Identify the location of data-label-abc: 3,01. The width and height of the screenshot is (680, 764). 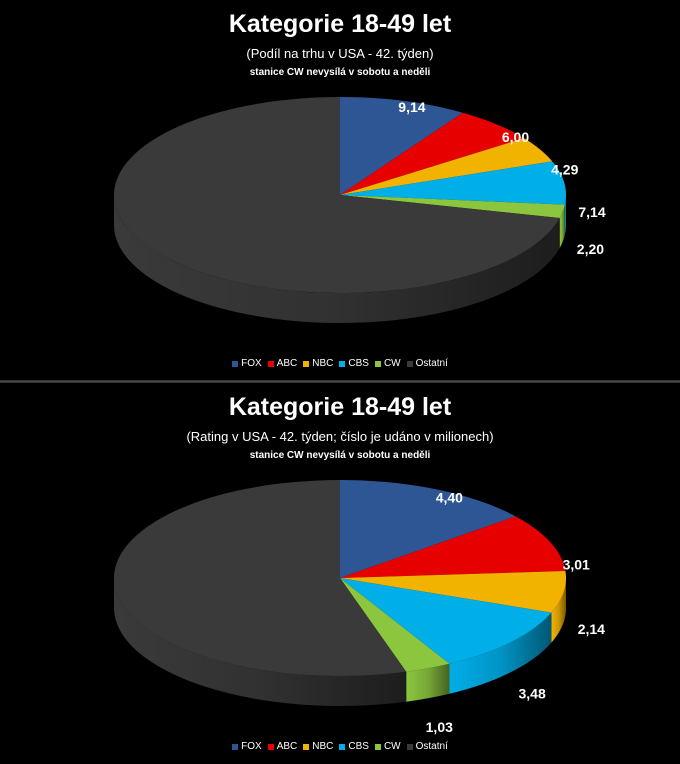
(576, 565).